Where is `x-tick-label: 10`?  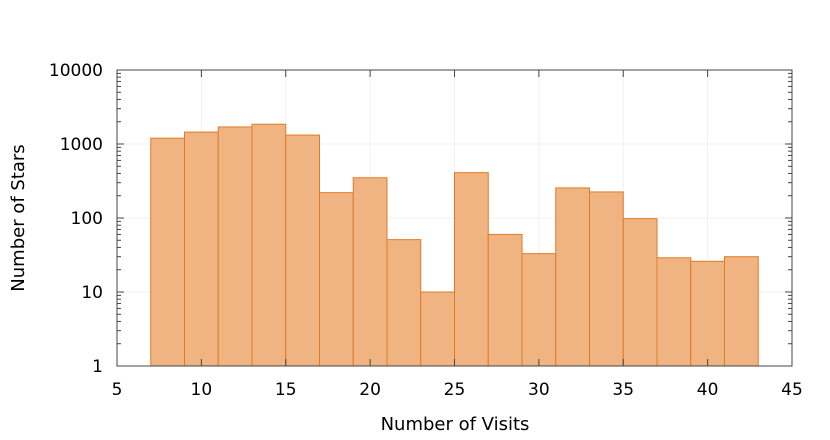 x-tick-label: 10 is located at coordinates (202, 390).